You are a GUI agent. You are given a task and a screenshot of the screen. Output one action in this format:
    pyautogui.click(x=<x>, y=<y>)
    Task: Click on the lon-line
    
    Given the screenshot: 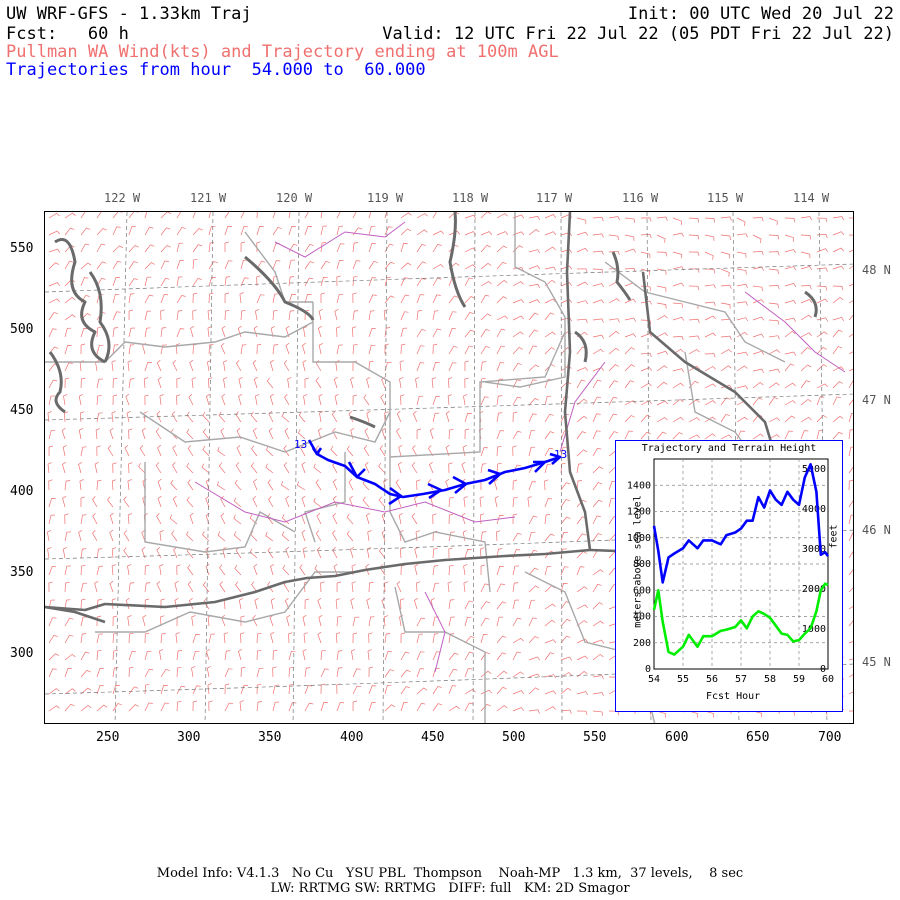 What is the action you would take?
    pyautogui.click(x=296, y=467)
    